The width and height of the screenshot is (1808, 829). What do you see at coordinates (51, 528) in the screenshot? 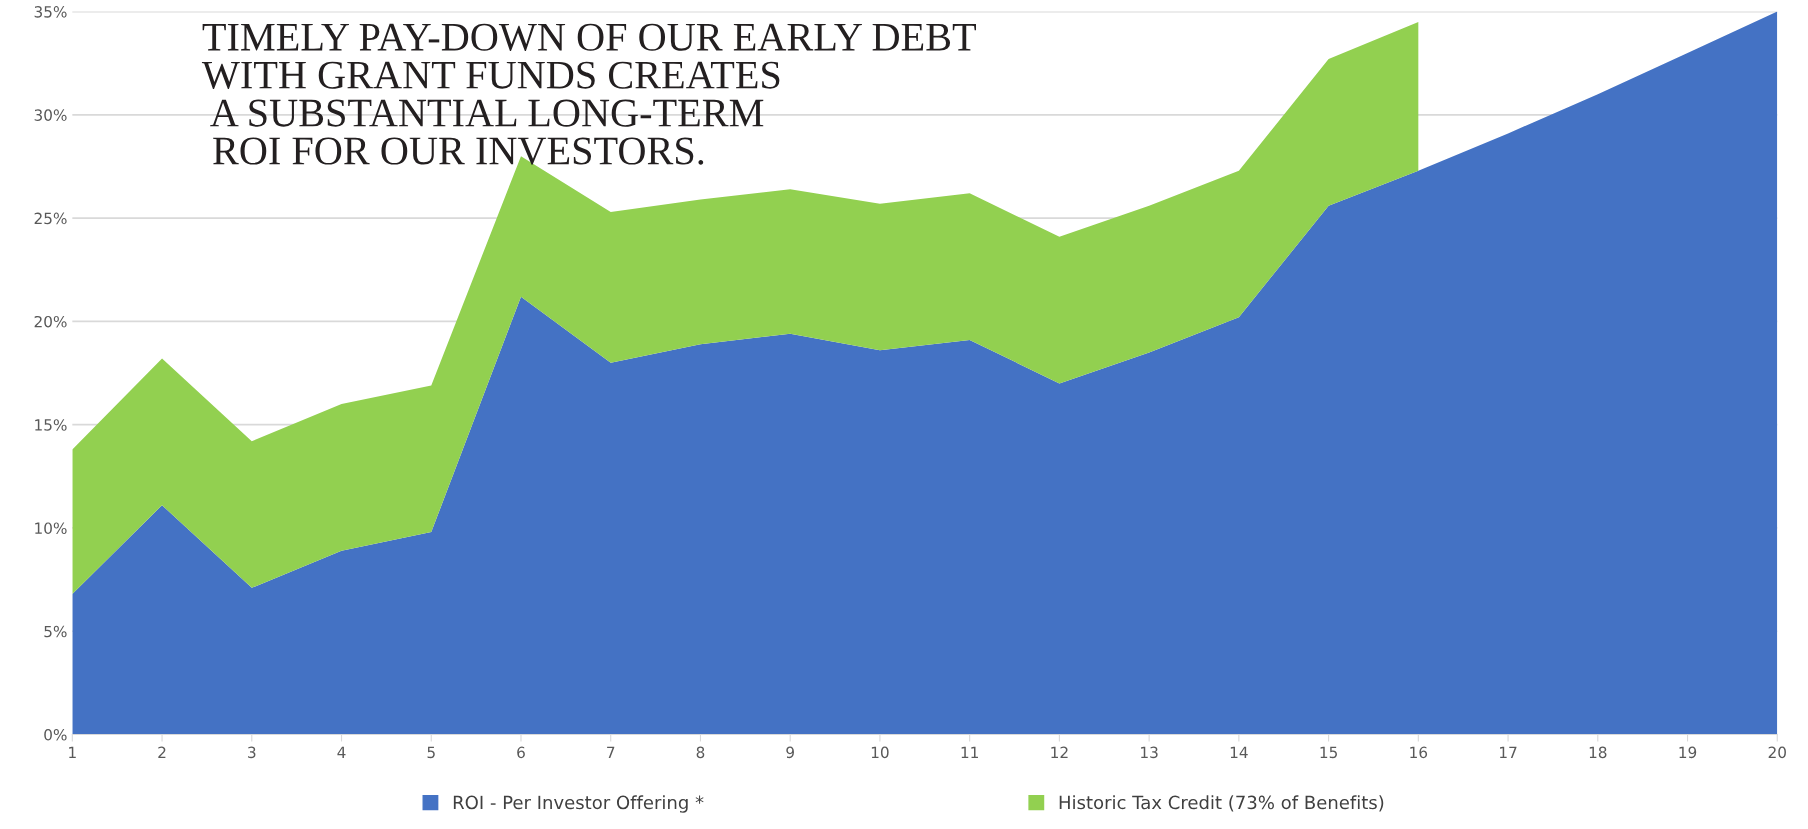
I see `y-tick-label: 10%` at bounding box center [51, 528].